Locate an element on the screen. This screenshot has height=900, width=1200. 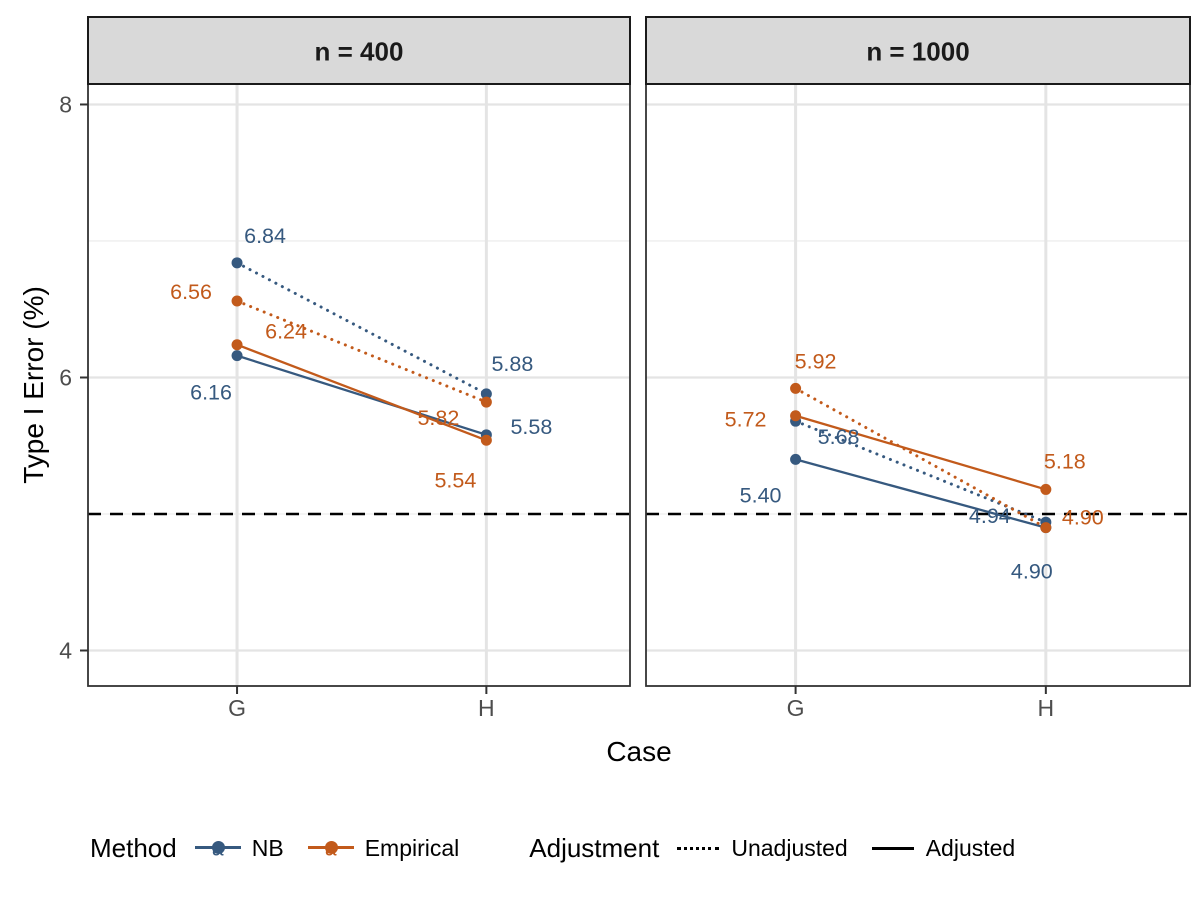
legend-method-title: Method is located at coordinates (133, 847).